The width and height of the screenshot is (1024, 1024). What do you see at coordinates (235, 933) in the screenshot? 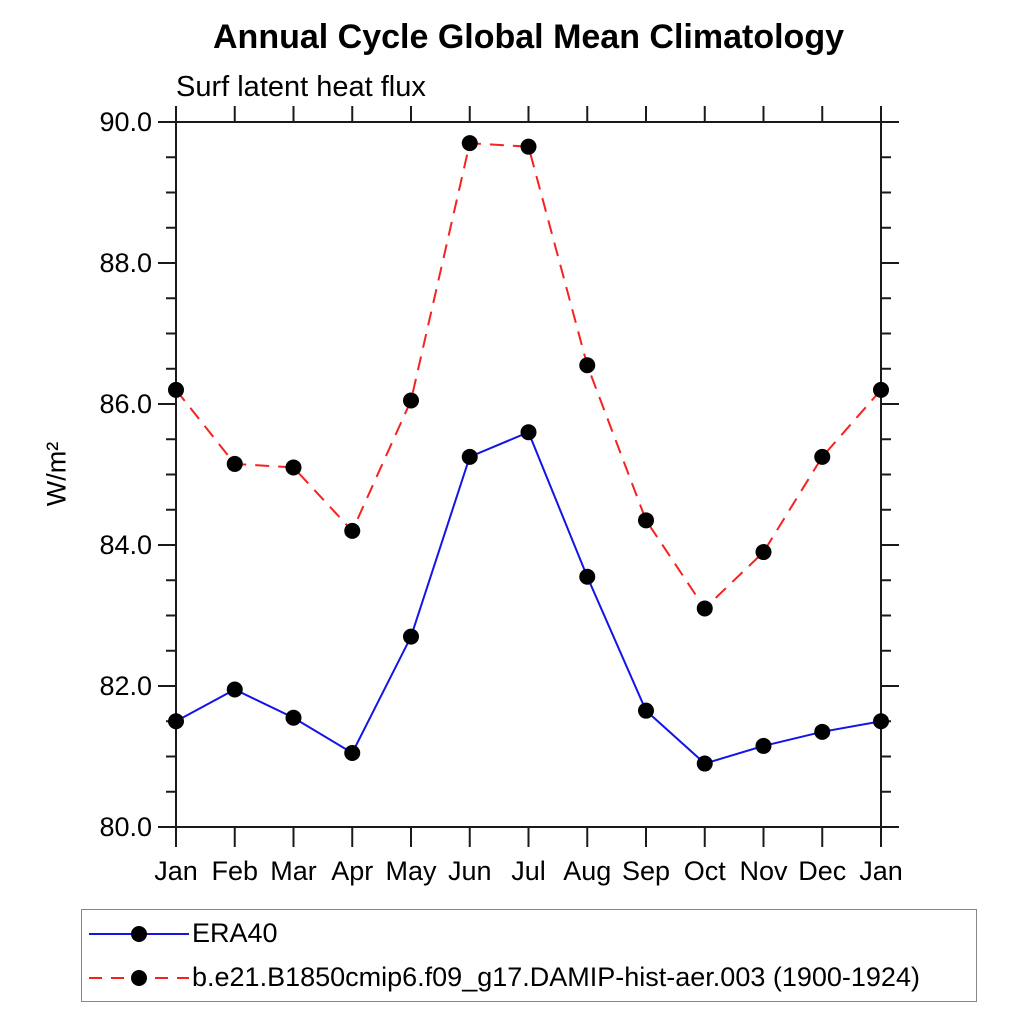
I see `legend-label-era40: ERA40` at bounding box center [235, 933].